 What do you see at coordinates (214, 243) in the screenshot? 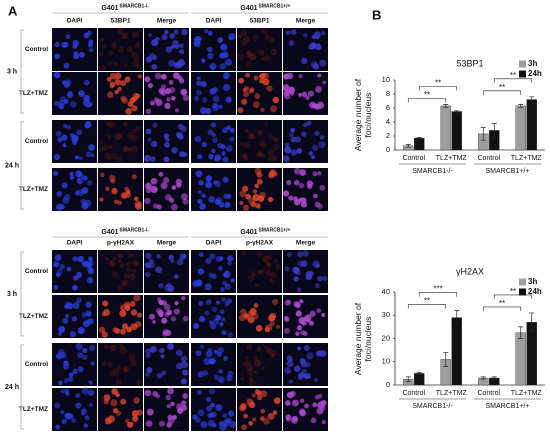
I see `column-label: DAPI` at bounding box center [214, 243].